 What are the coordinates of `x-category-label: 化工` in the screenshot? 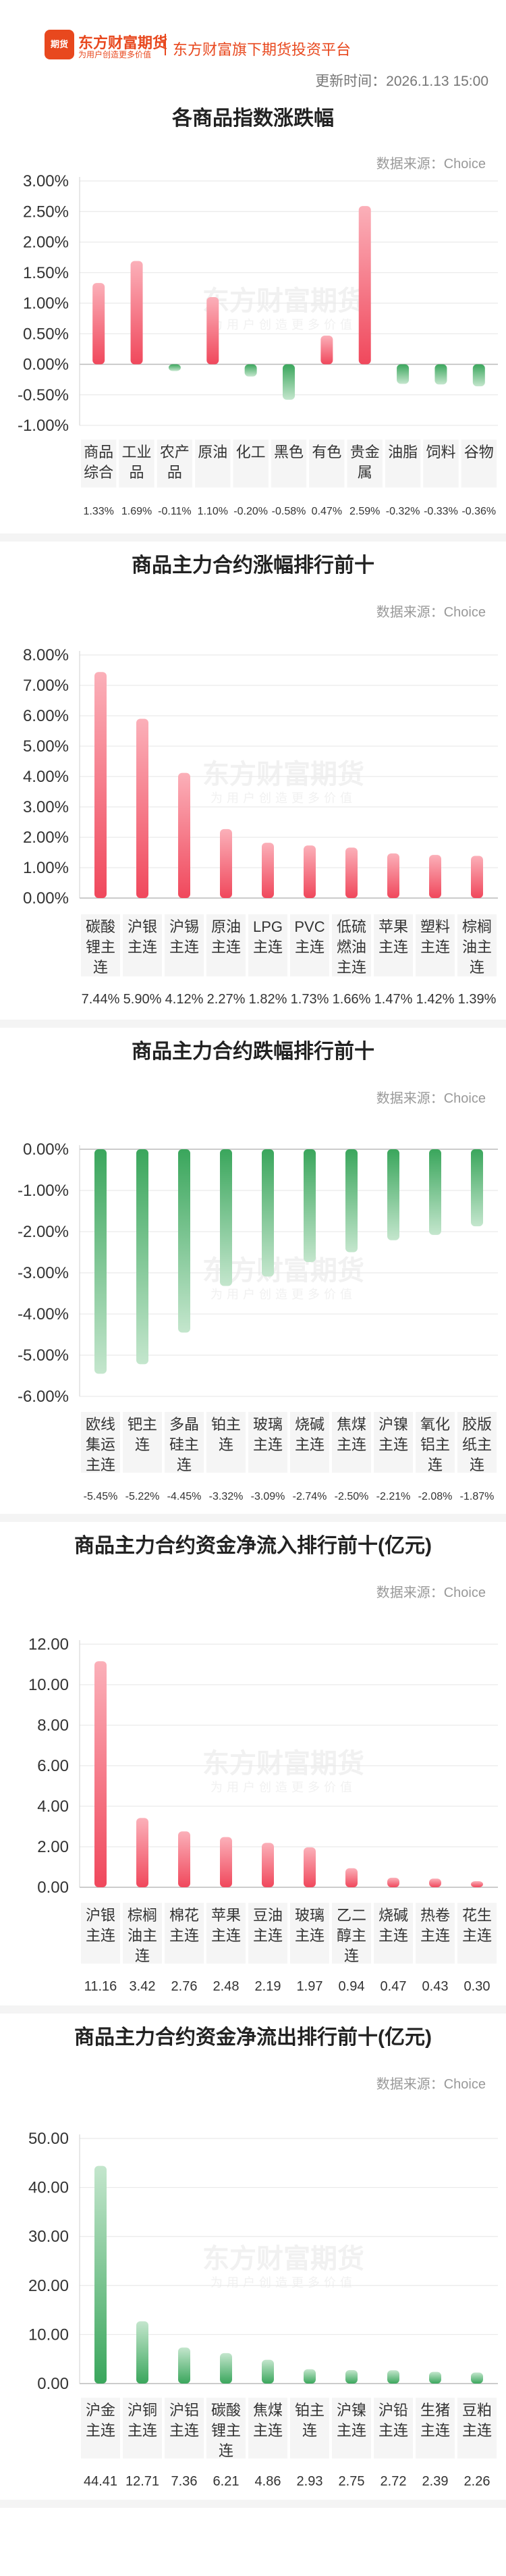 It's located at (251, 452).